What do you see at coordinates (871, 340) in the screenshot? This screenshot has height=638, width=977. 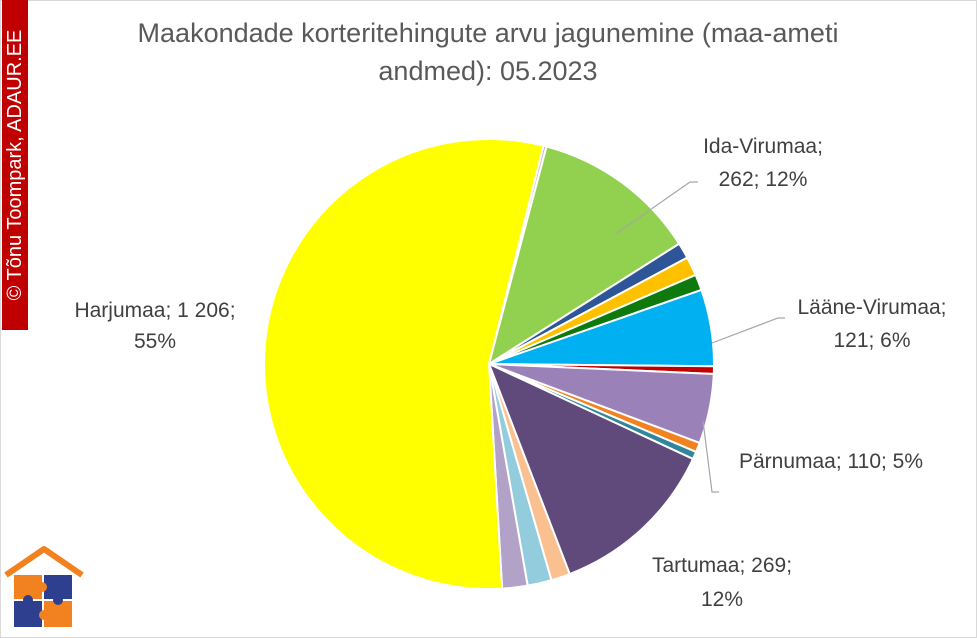 I see `data-label-laane-virumaa-line-2: 121; 6%` at bounding box center [871, 340].